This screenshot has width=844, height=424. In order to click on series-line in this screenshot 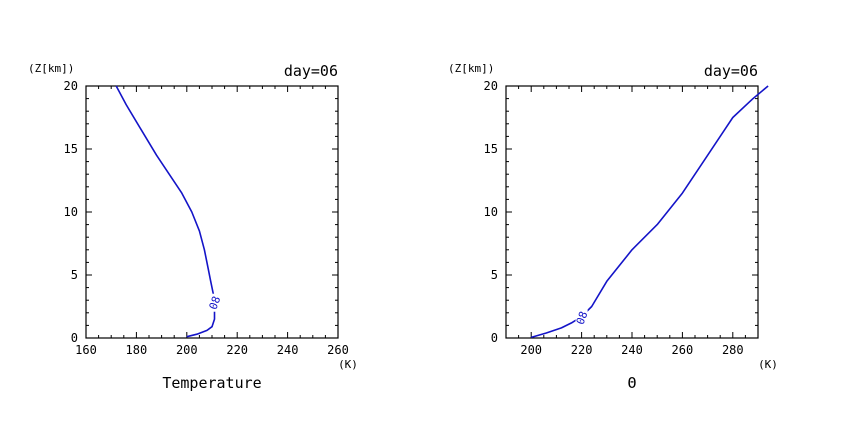, I will do `click(165, 211)`.